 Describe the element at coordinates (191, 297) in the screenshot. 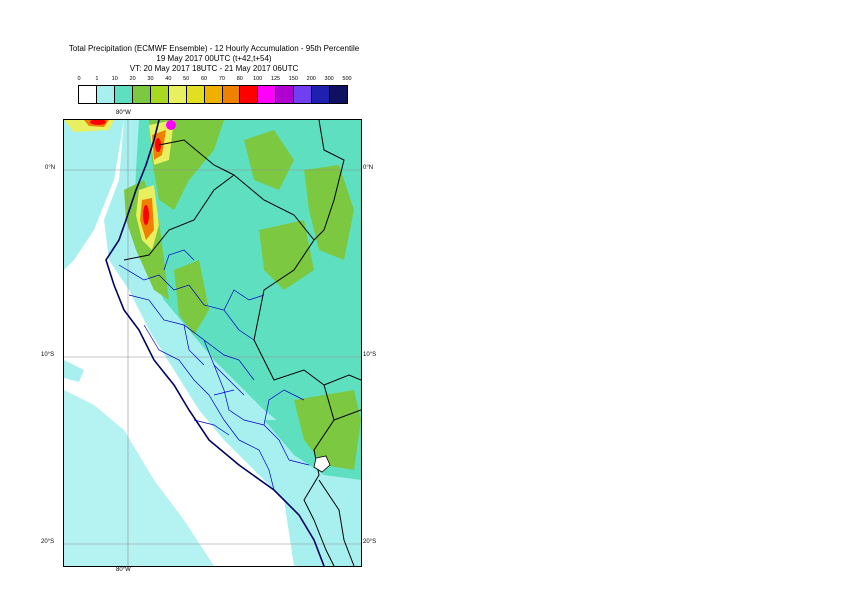

I see `heavy-band-inland` at that location.